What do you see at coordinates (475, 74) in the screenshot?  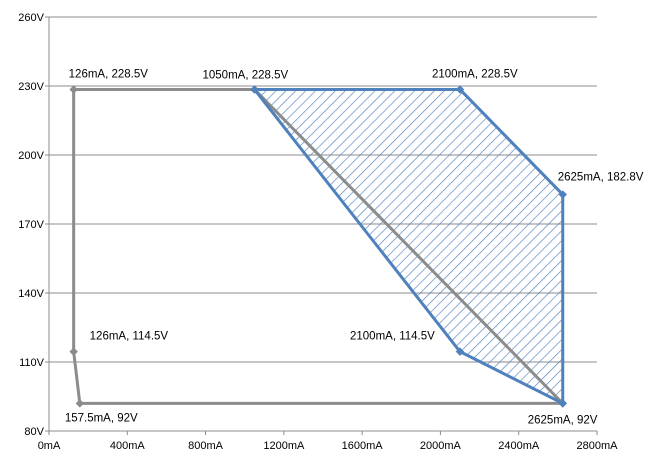 I see `point-annotation: 2100mA, 228.5V` at bounding box center [475, 74].